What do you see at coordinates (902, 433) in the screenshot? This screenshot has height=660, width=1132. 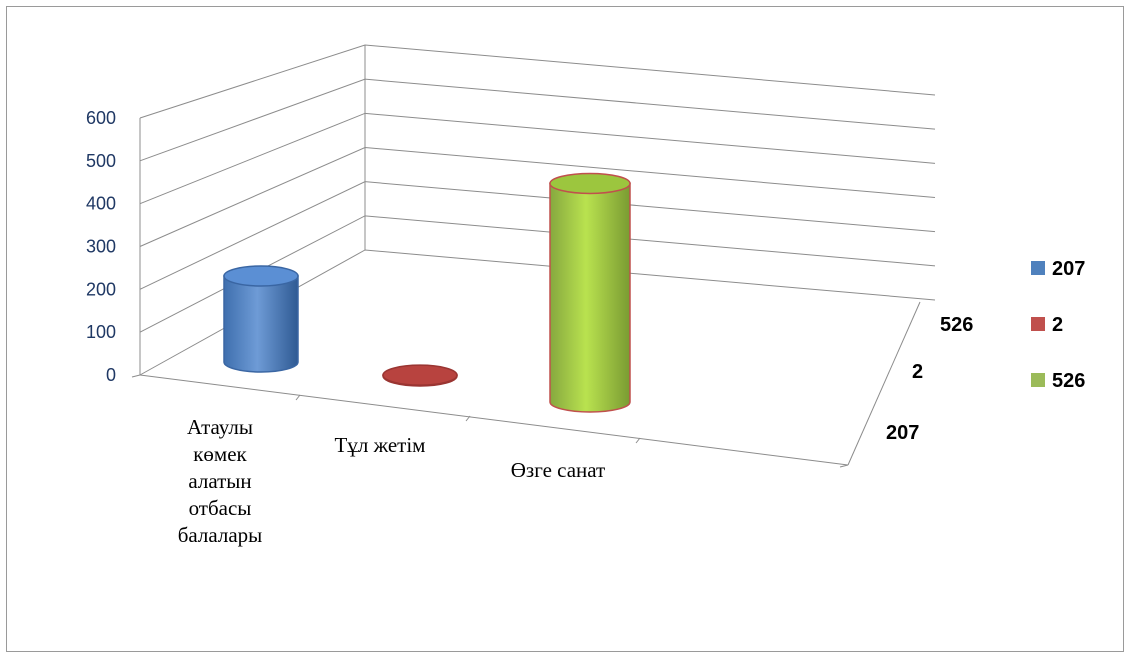 I see `depth-label: 207` at bounding box center [902, 433].